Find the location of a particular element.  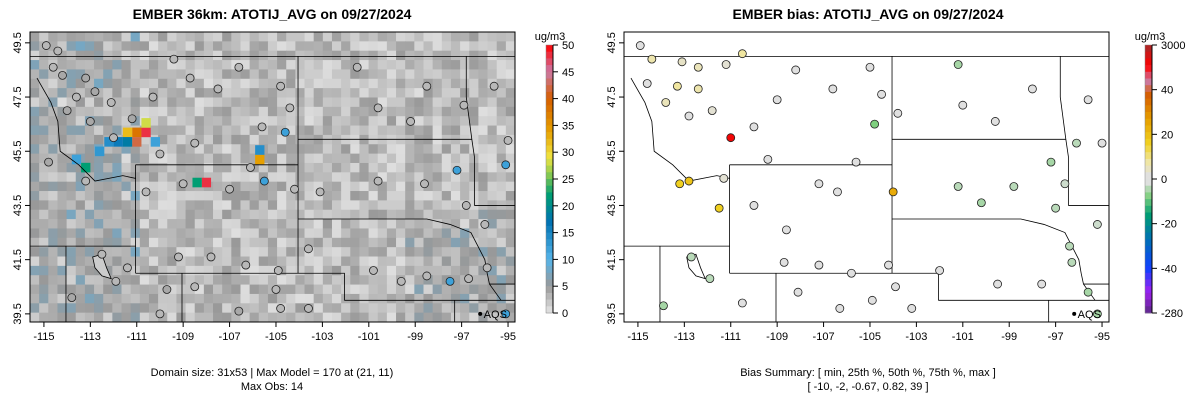

state-border is located at coordinates (680, 129).